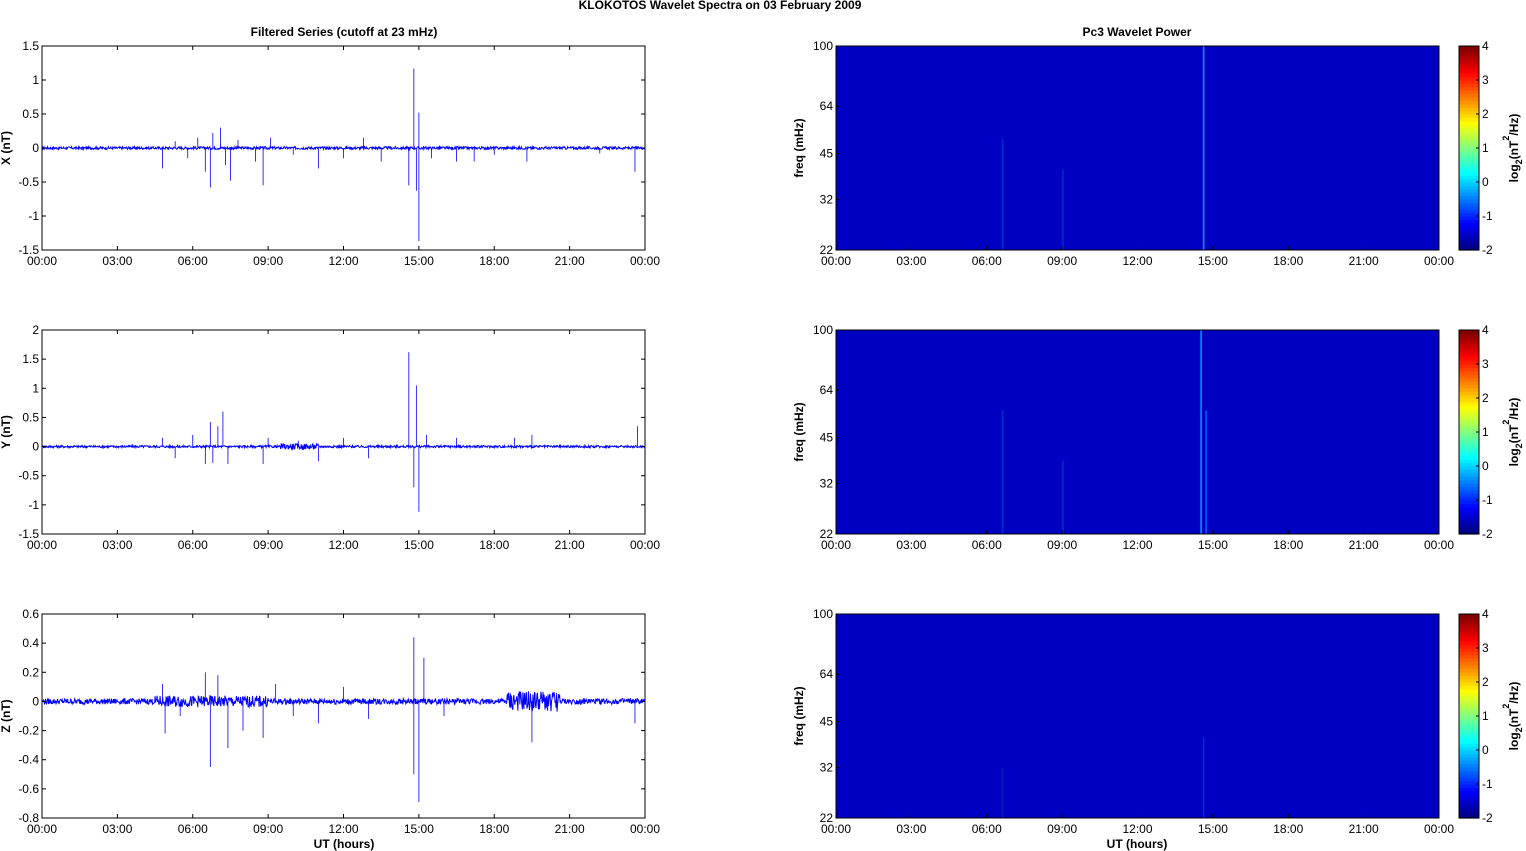 Image resolution: width=1526 pixels, height=851 pixels. Describe the element at coordinates (35, 388) in the screenshot. I see `y-tick-label: 1` at that location.